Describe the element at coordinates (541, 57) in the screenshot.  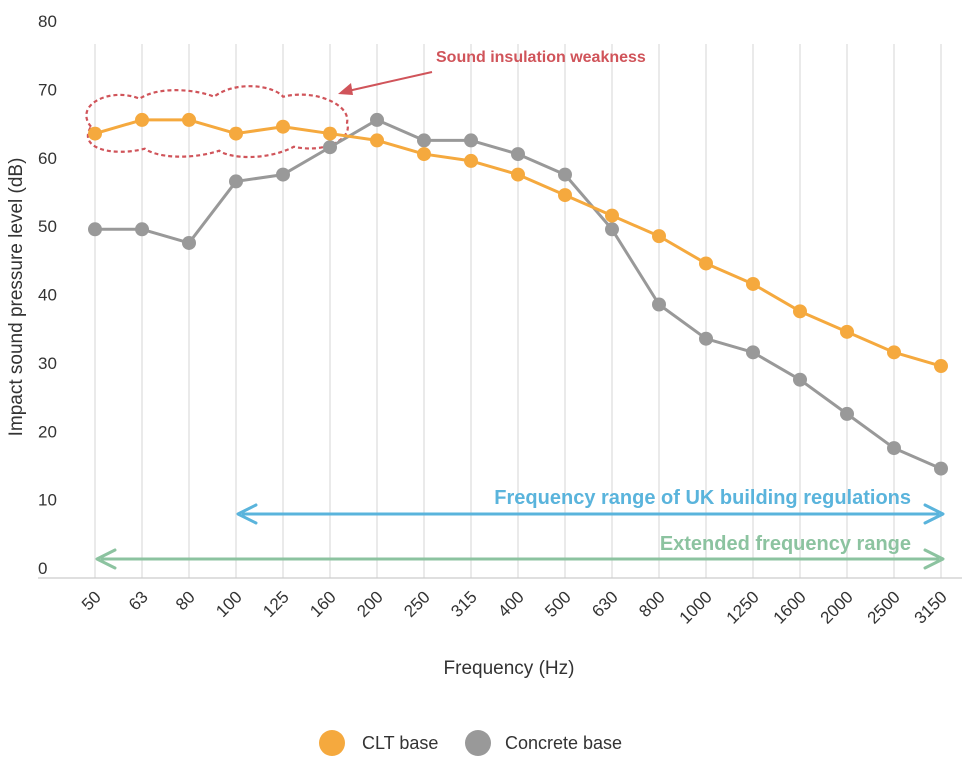
I see `weakness-label: Sound insulation weakness` at that location.